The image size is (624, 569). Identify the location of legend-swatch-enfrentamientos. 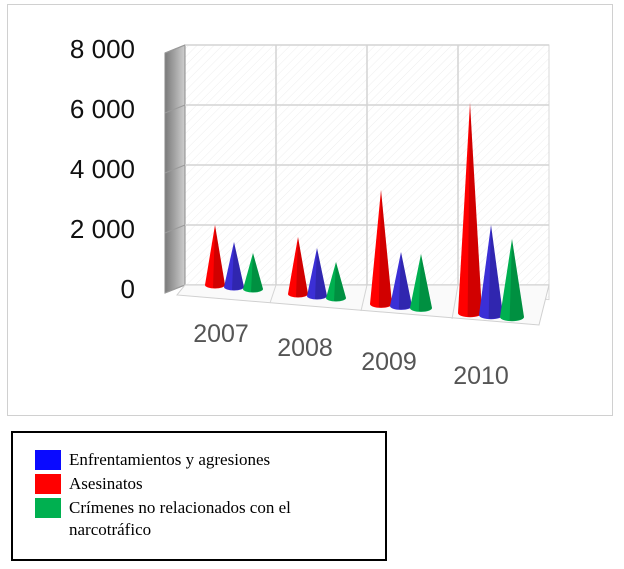
(48, 460).